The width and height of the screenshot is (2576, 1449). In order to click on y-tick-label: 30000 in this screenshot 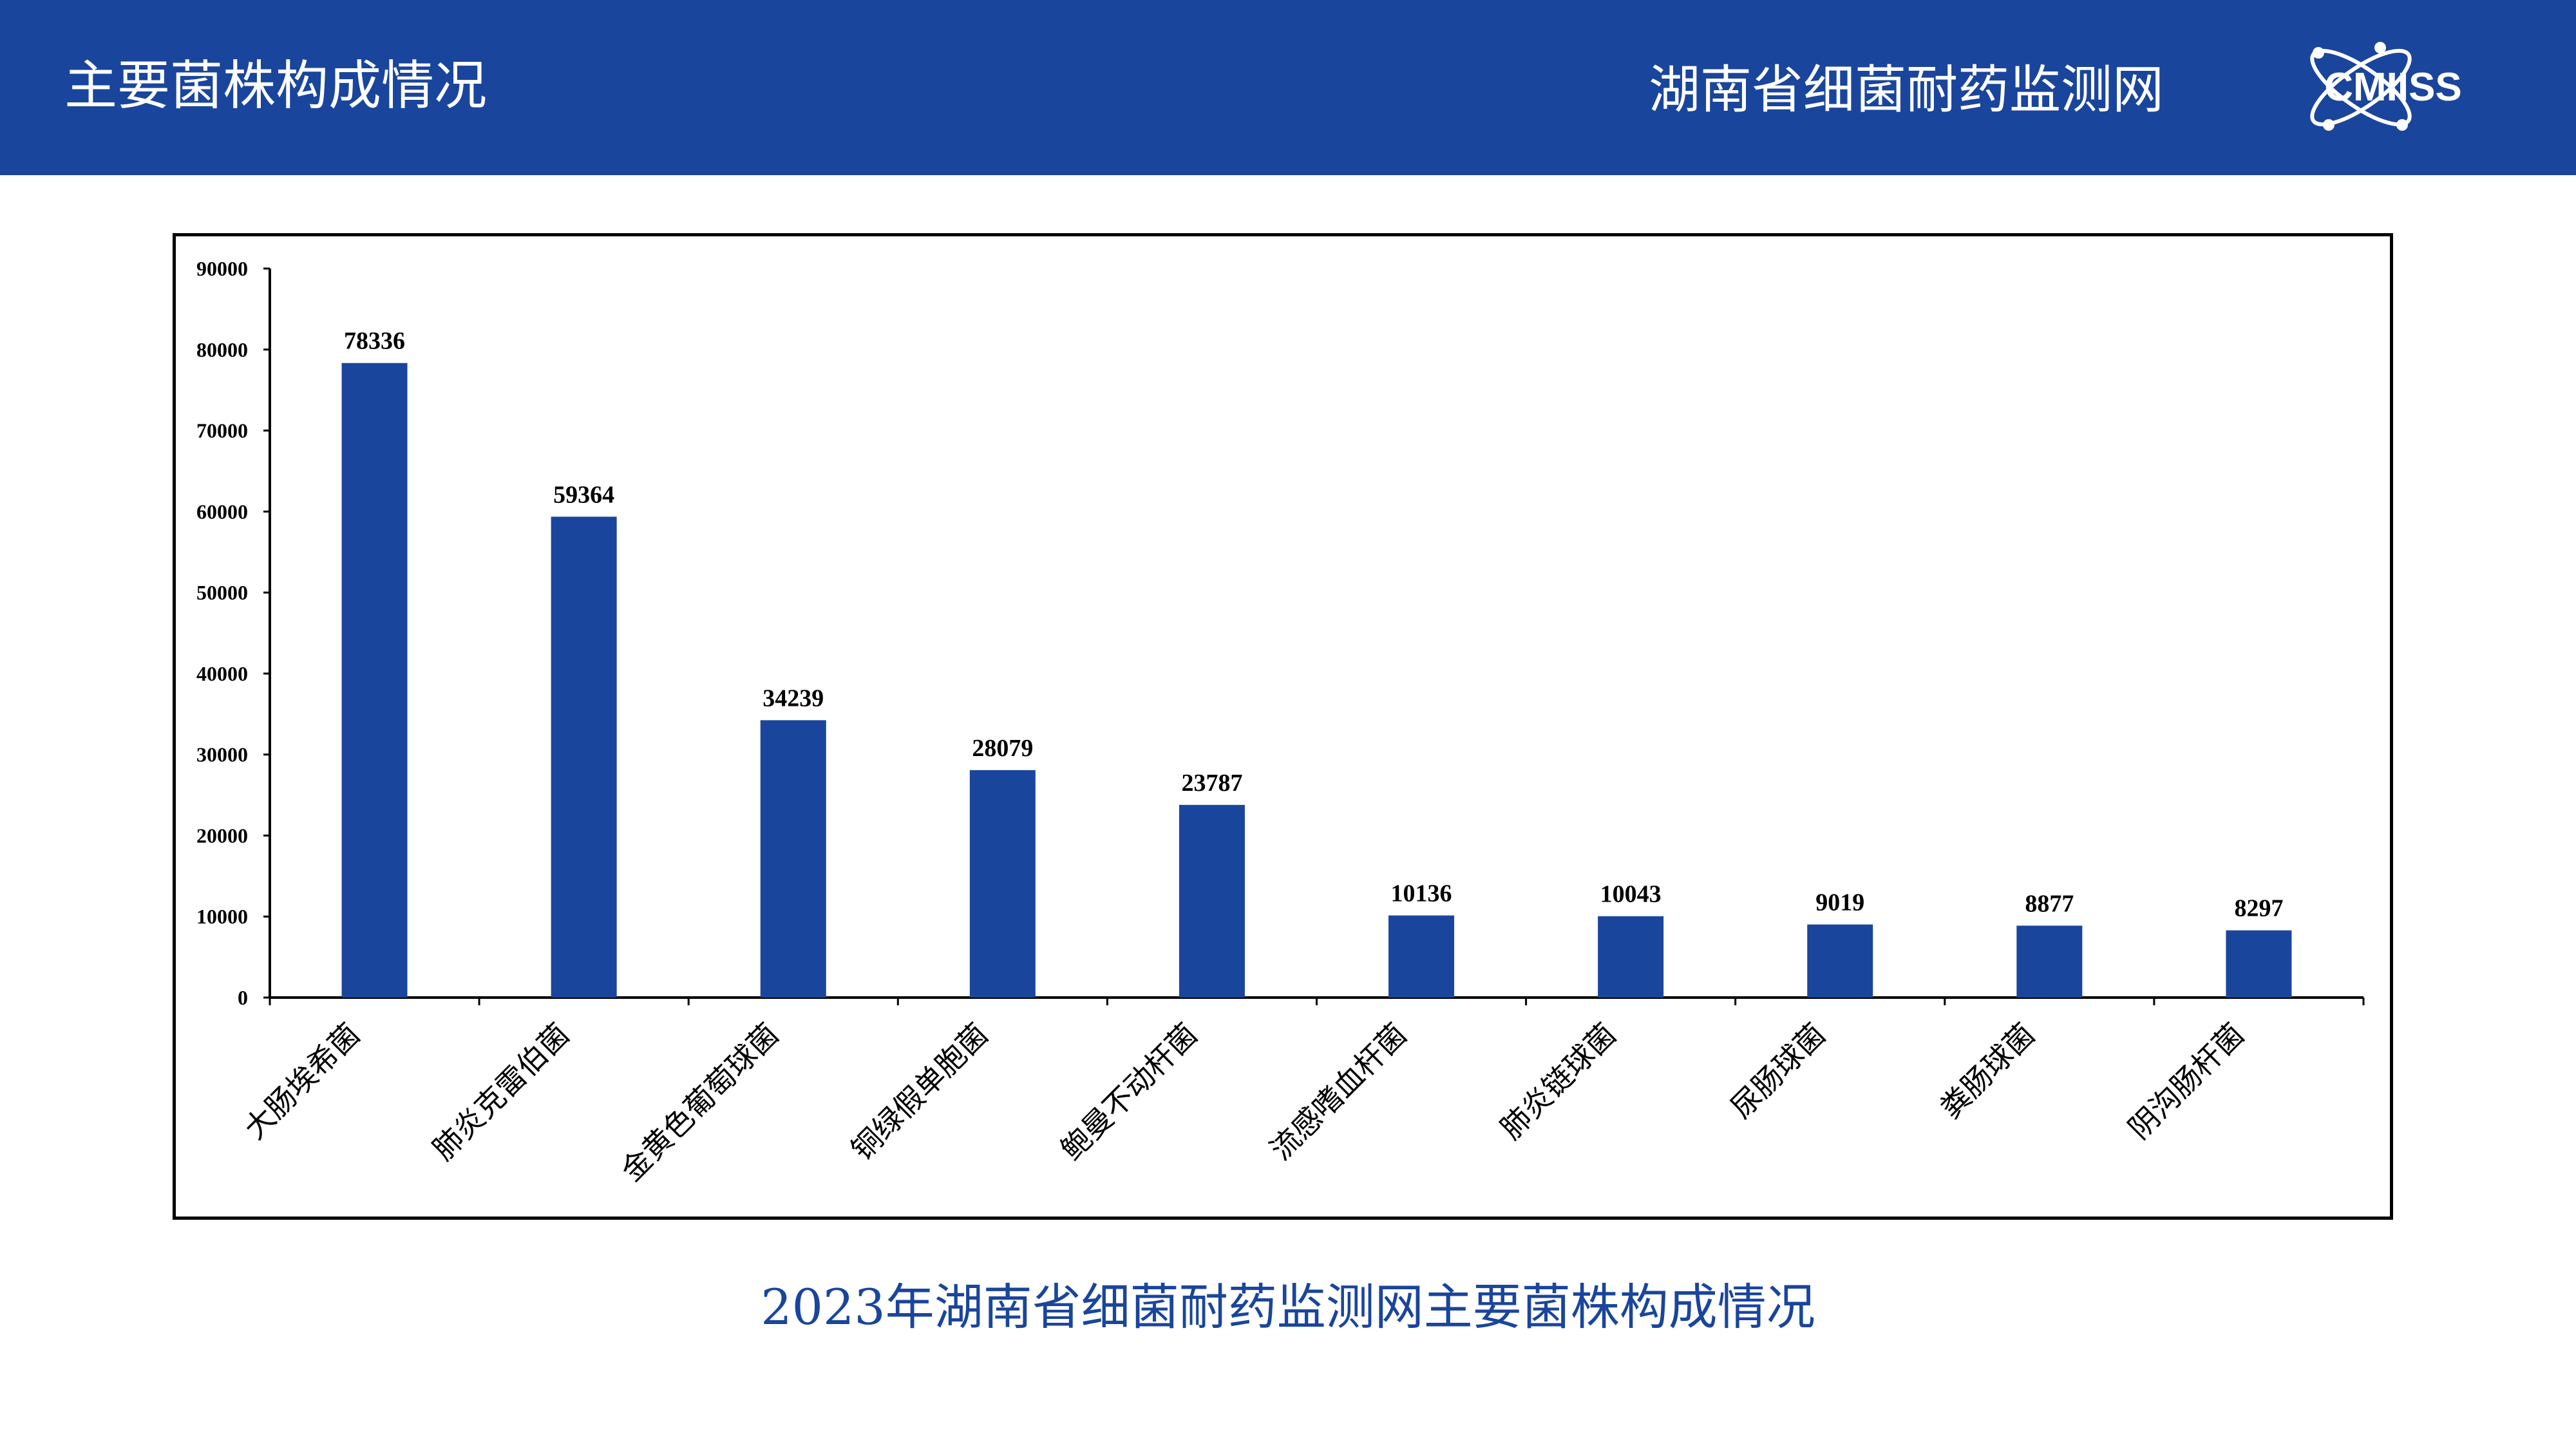, I will do `click(222, 754)`.